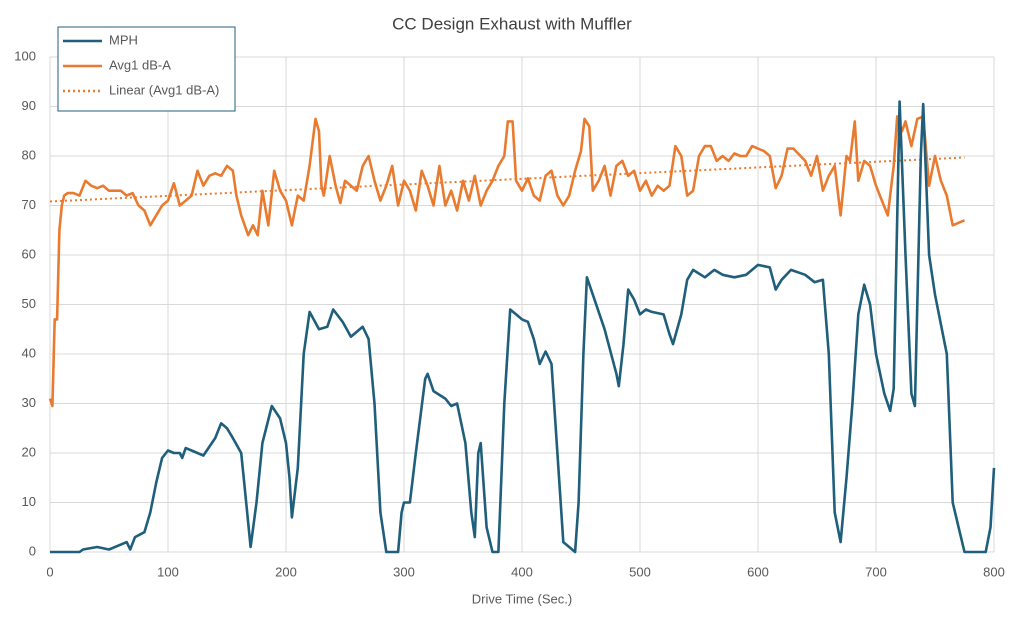 The height and width of the screenshot is (627, 1024). I want to click on legend-label: Linear (Avg1 dB-A), so click(164, 89).